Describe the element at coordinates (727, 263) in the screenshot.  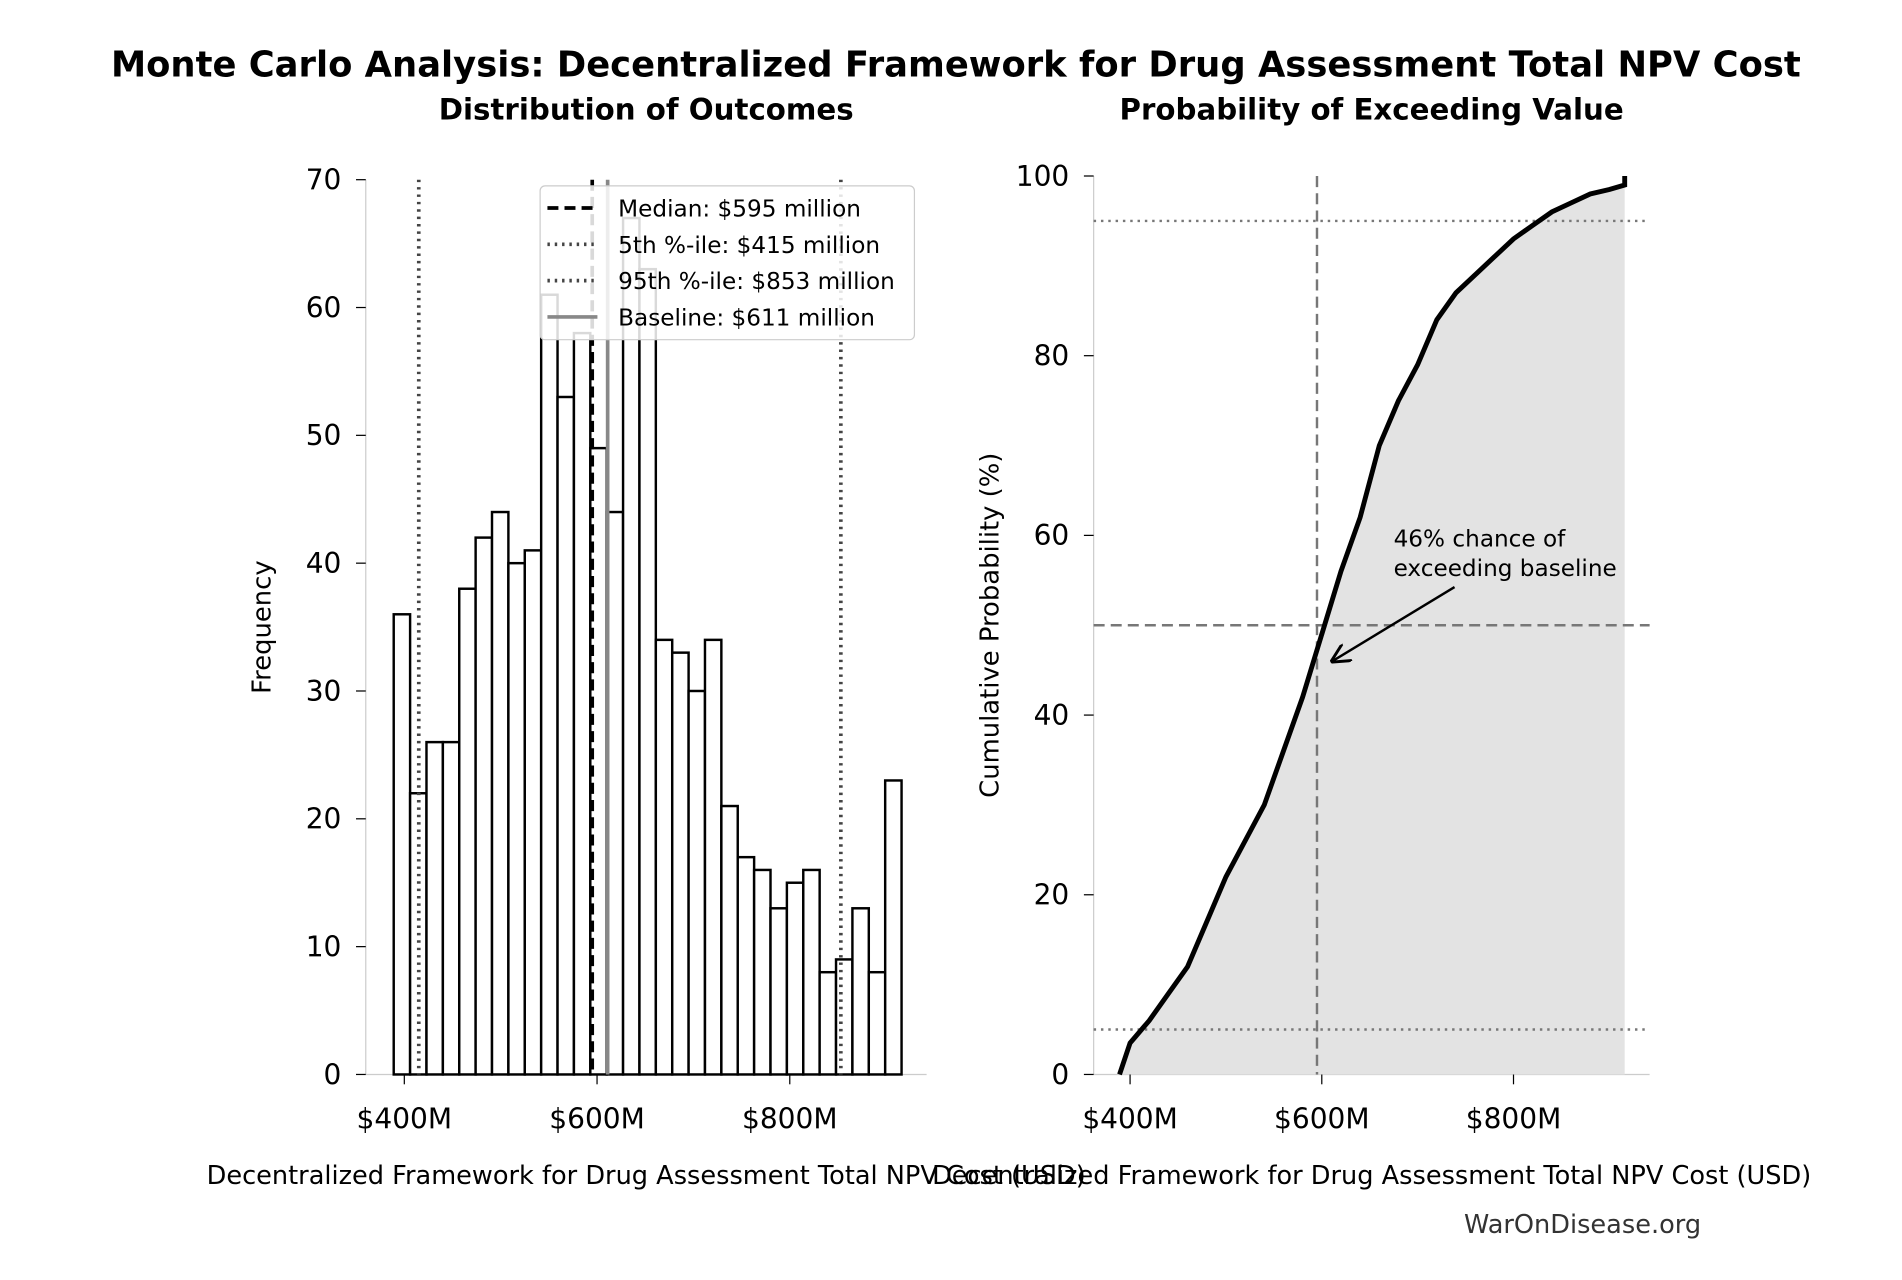
I see `legend-box` at that location.